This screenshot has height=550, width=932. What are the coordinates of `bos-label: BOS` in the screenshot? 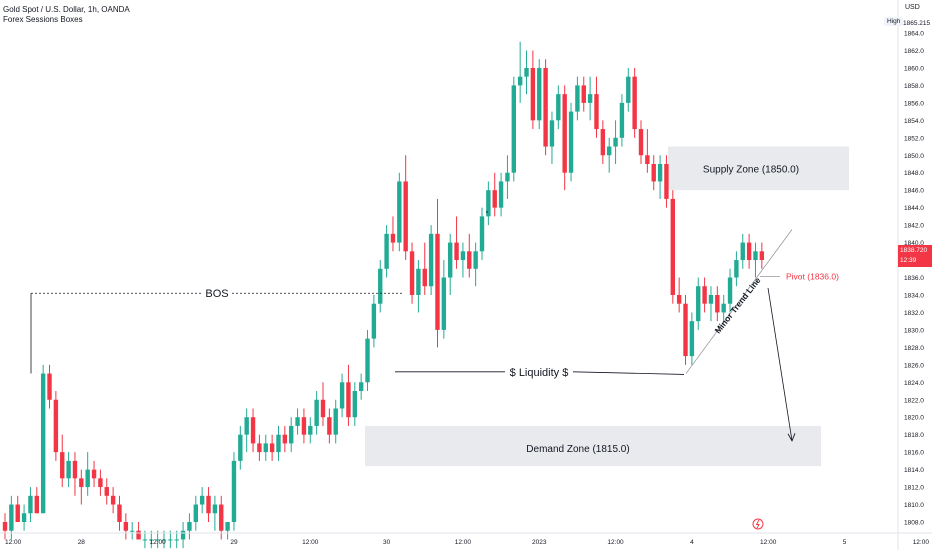 It's located at (216, 294).